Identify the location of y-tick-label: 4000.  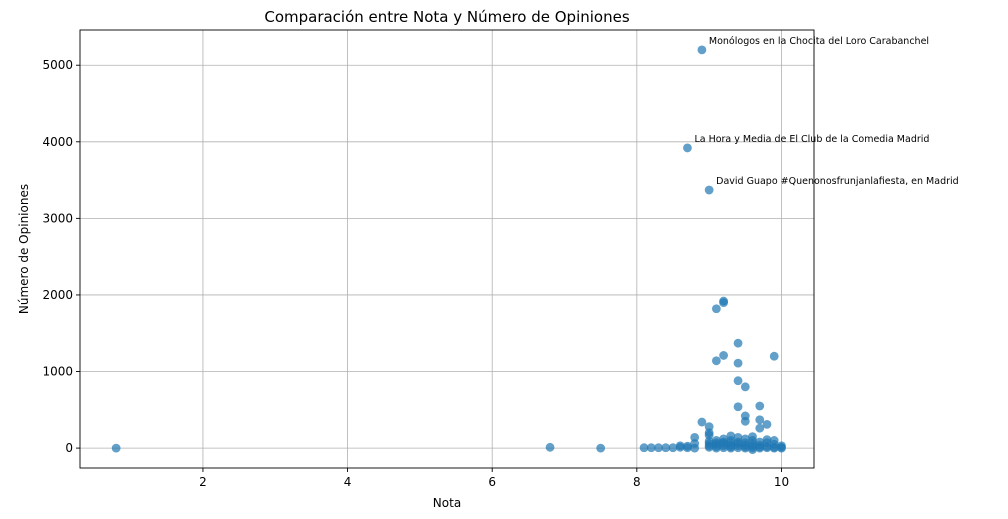
(57, 142).